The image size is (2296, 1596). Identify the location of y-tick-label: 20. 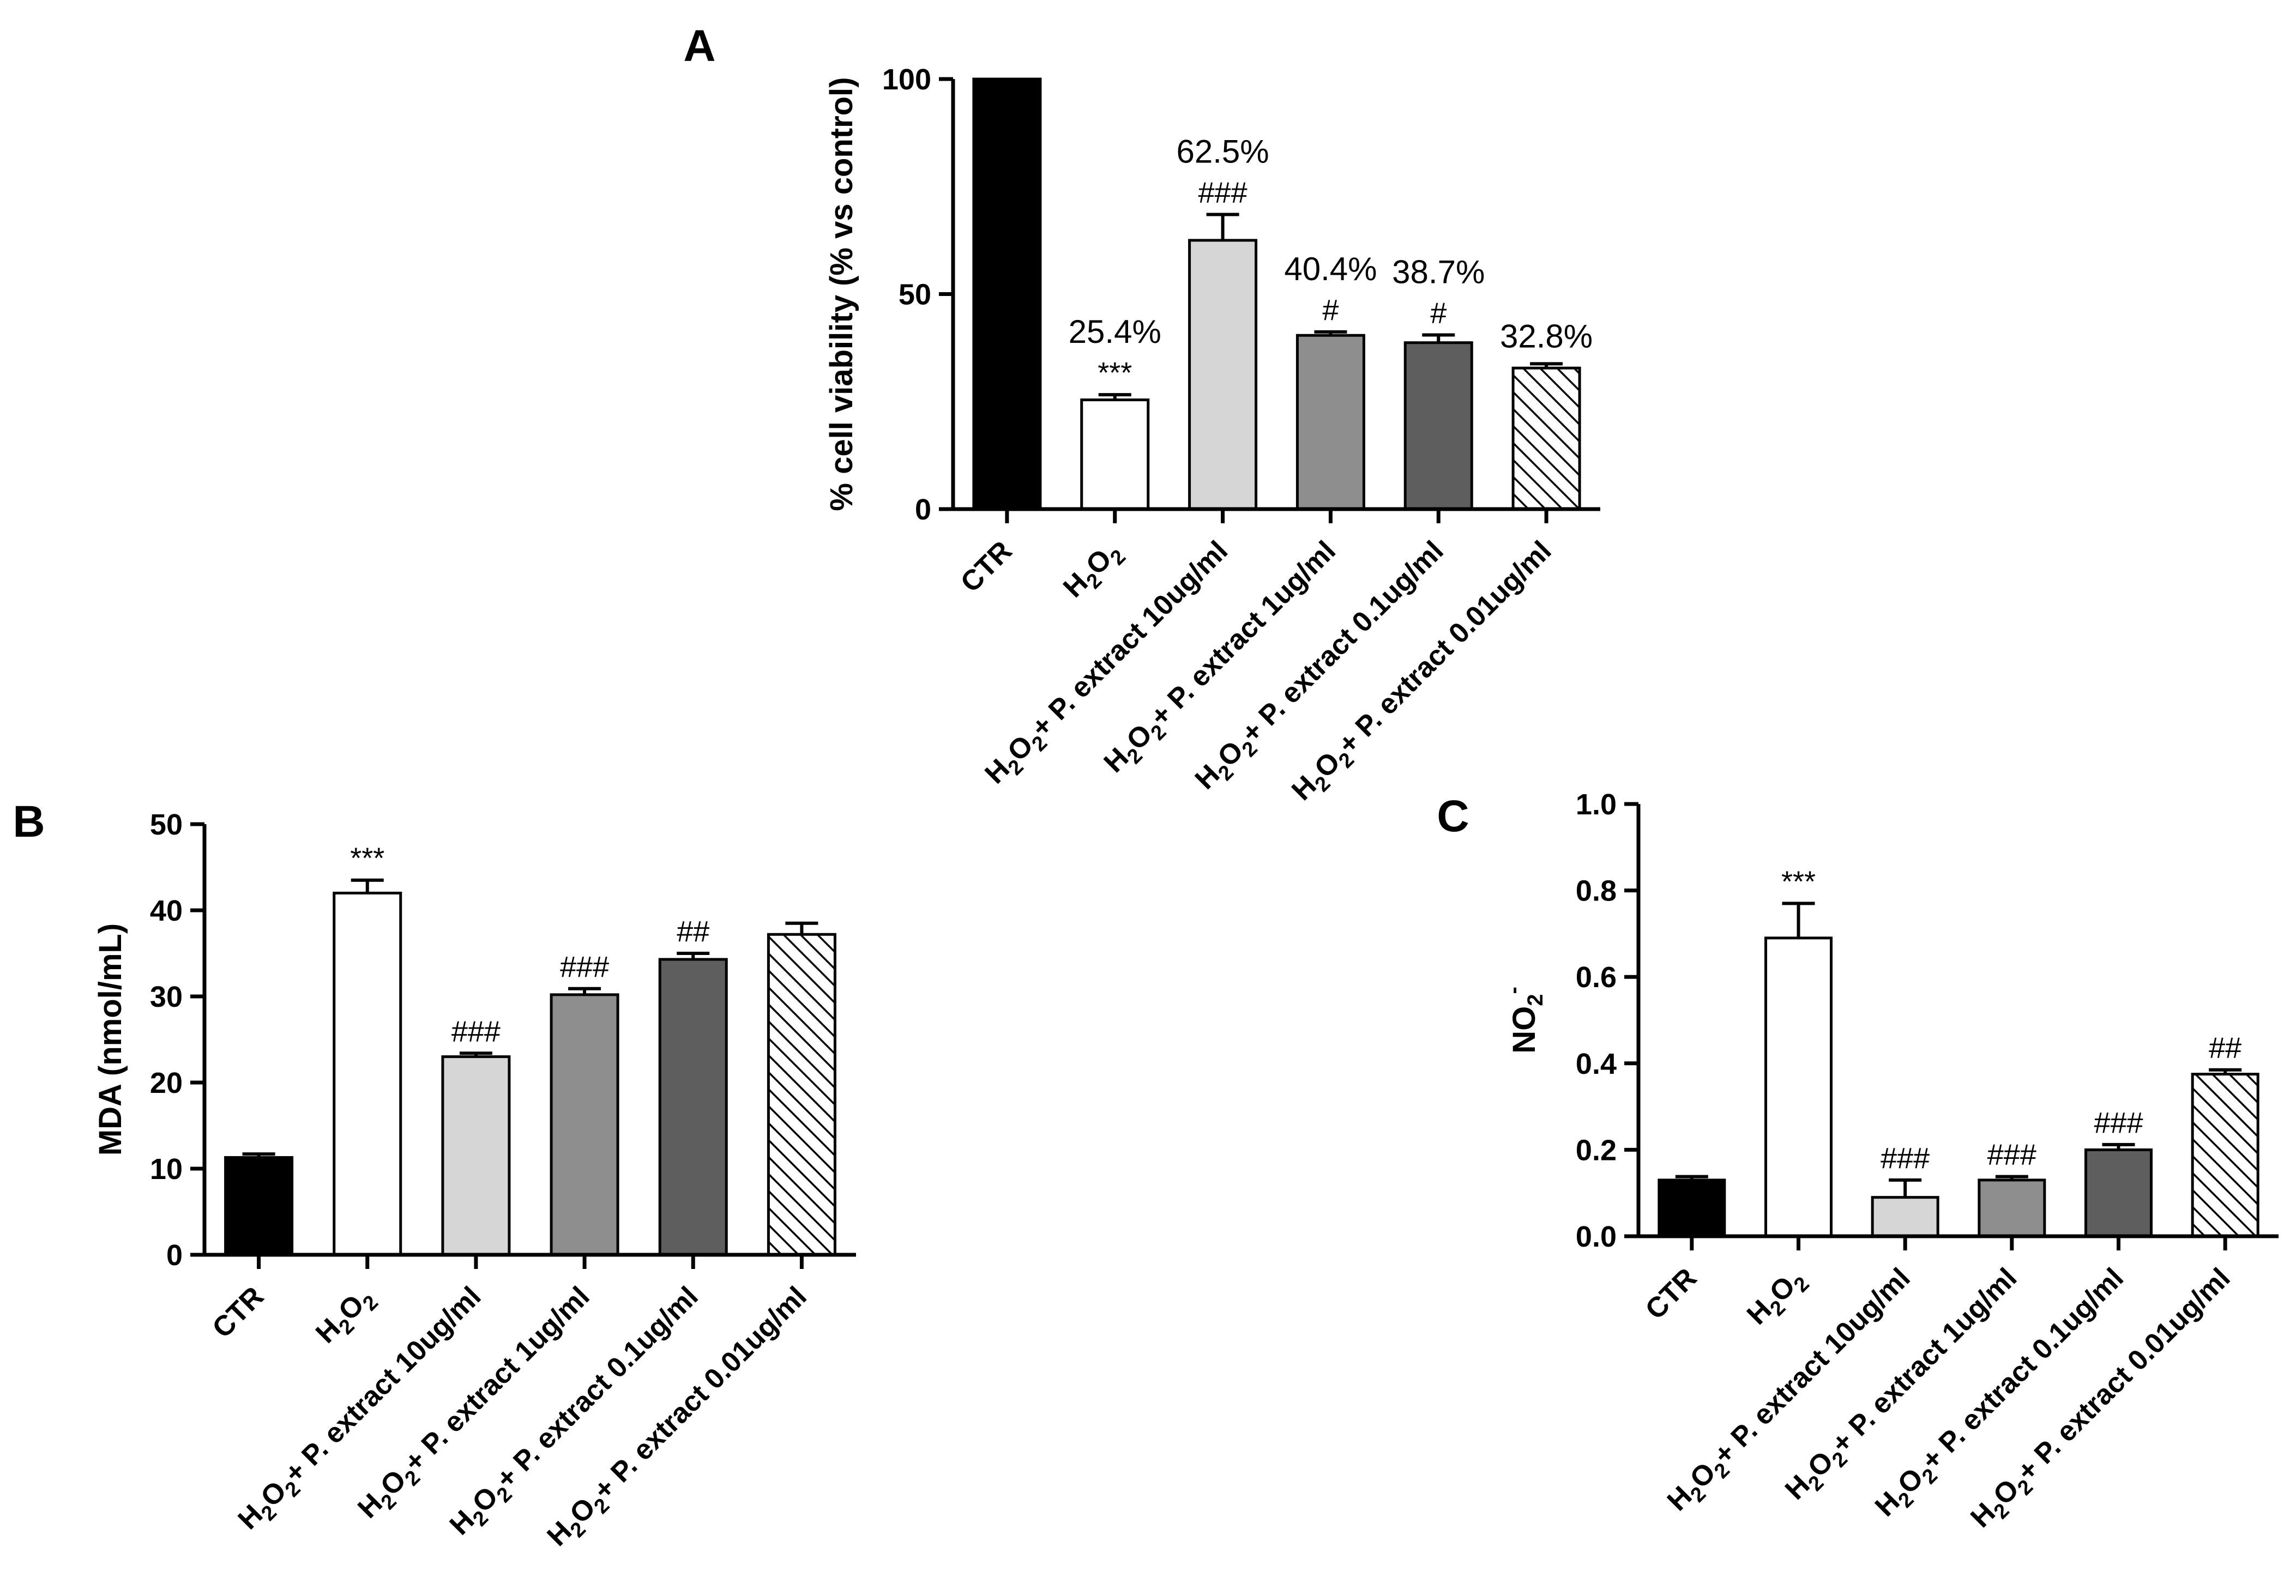
(167, 1083).